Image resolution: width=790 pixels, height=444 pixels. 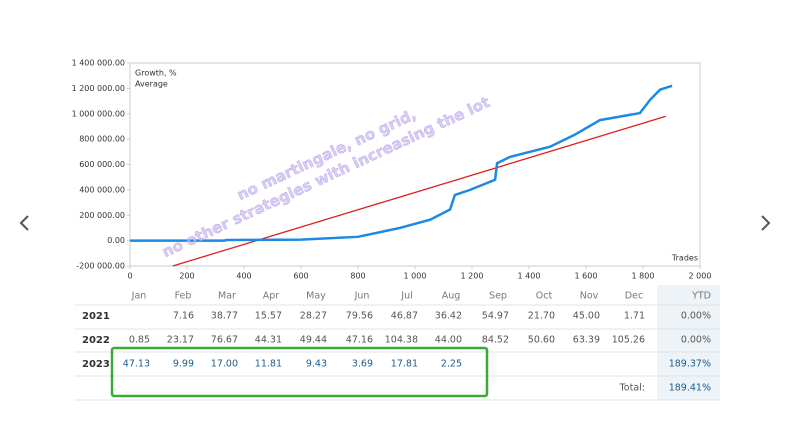 What do you see at coordinates (359, 340) in the screenshot?
I see `cell: 47.16` at bounding box center [359, 340].